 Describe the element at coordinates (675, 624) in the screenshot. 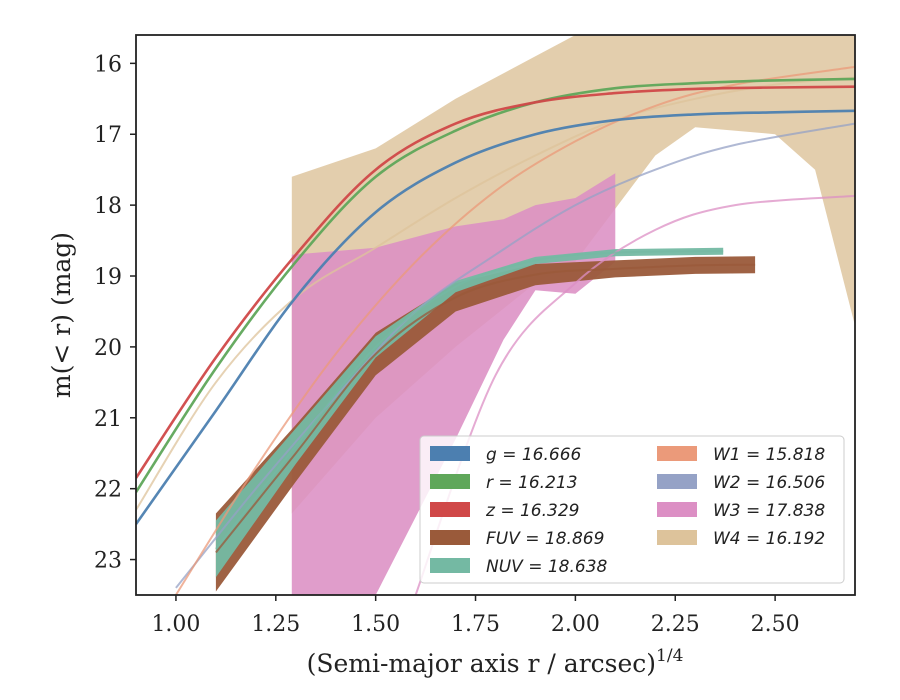

I see `x-tick-label: 2.25` at that location.